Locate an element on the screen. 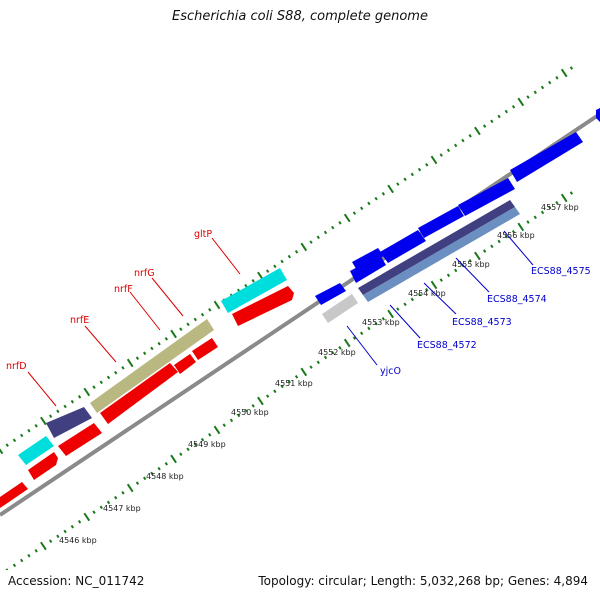  tick-label: 4549 kbp is located at coordinates (207, 444).